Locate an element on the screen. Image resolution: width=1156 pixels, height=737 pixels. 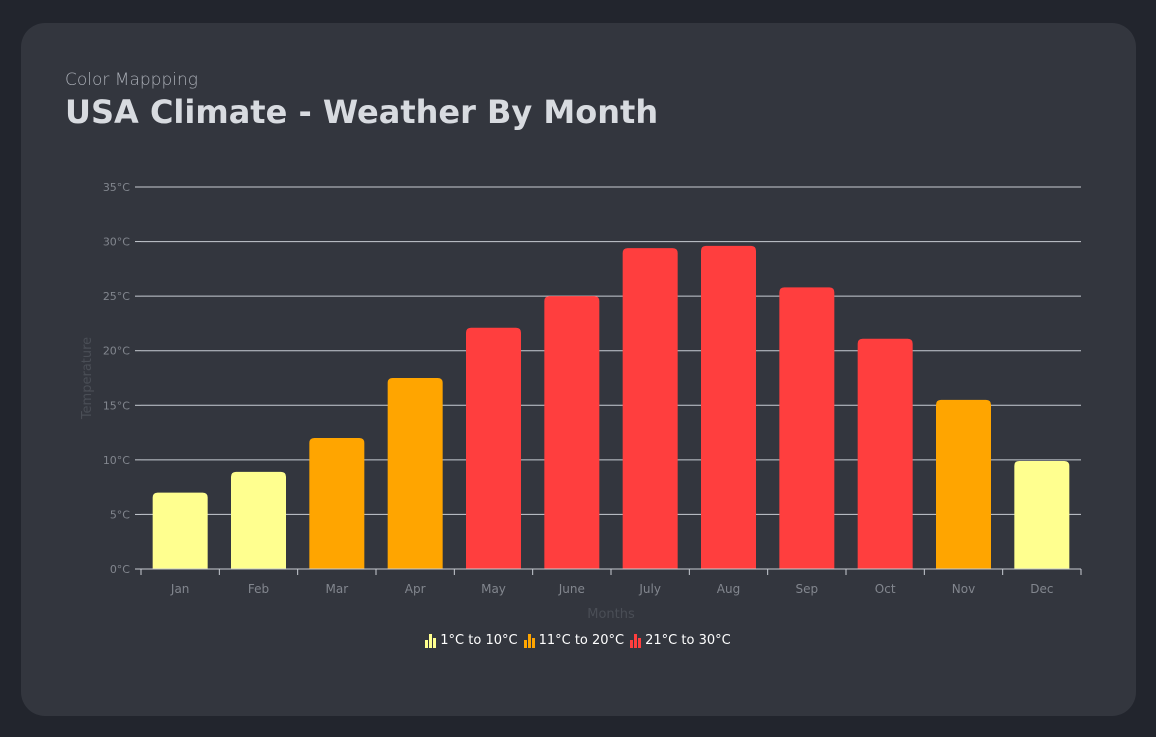
bar-oct is located at coordinates (885, 453).